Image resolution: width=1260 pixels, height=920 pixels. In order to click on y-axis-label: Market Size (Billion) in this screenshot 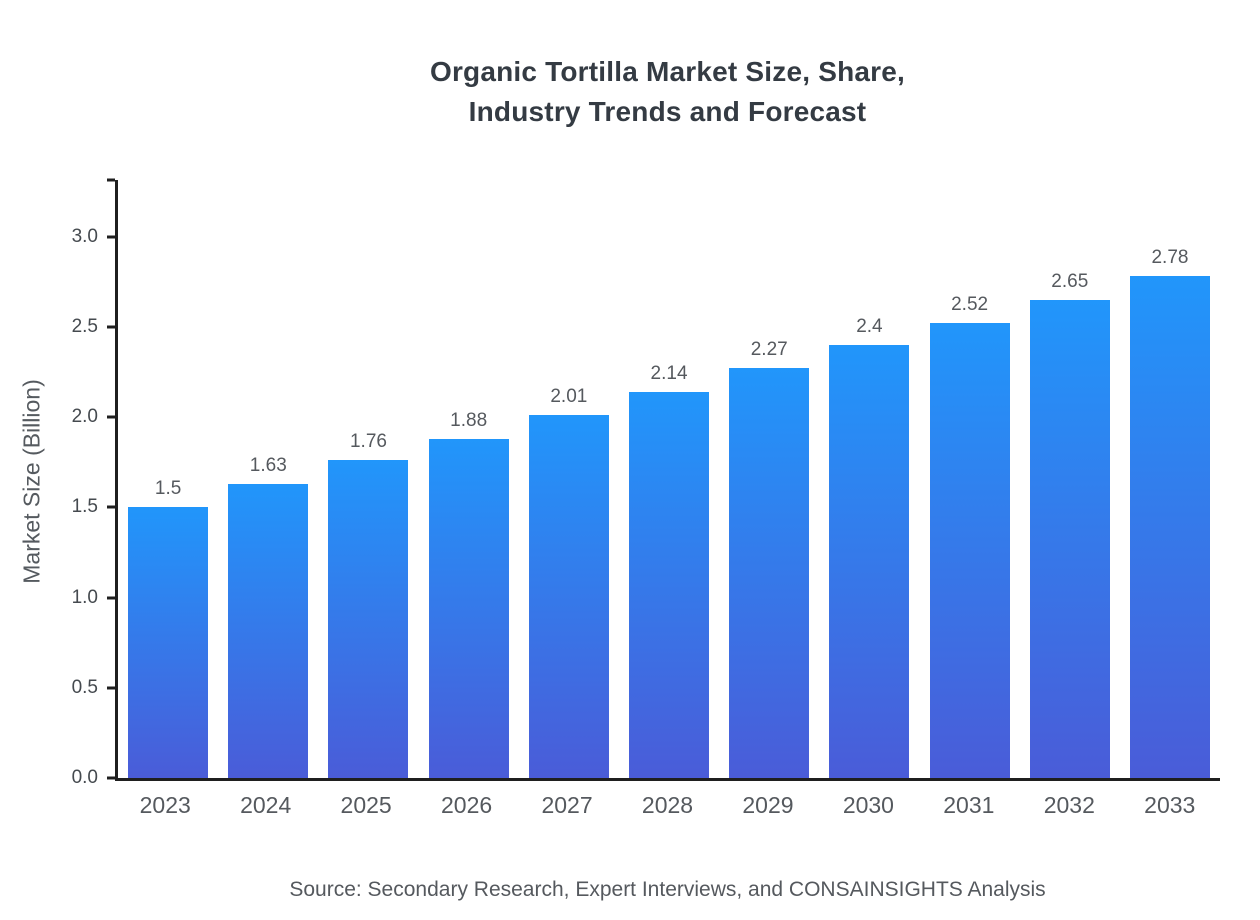, I will do `click(31, 481)`.